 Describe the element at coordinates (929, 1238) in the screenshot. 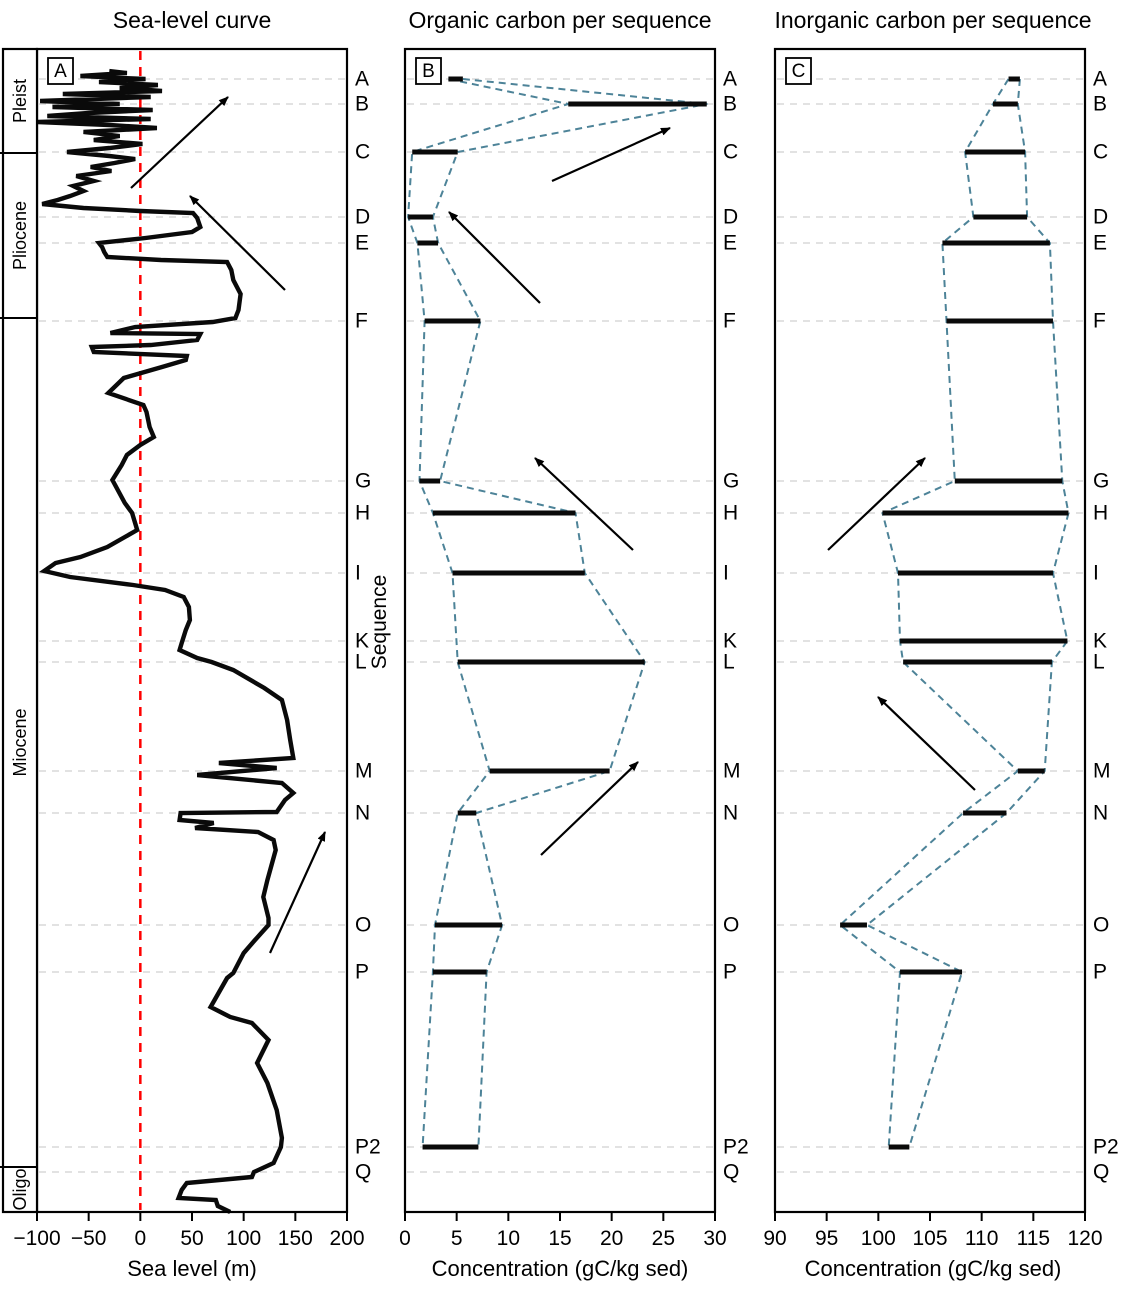

I see `x-tick-label: 105` at that location.